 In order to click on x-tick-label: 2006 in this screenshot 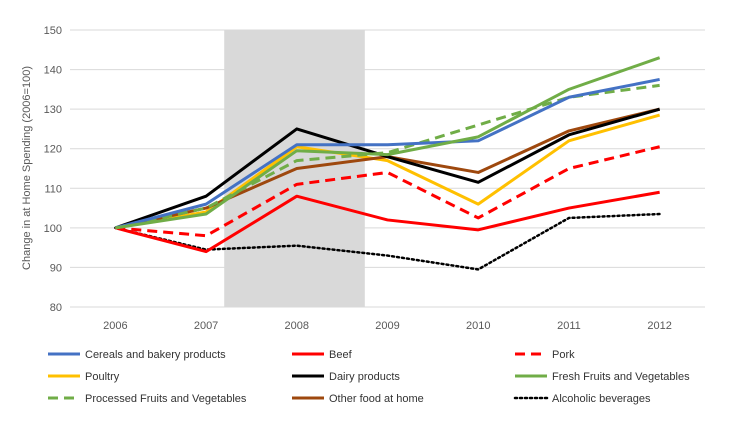, I will do `click(115, 326)`.